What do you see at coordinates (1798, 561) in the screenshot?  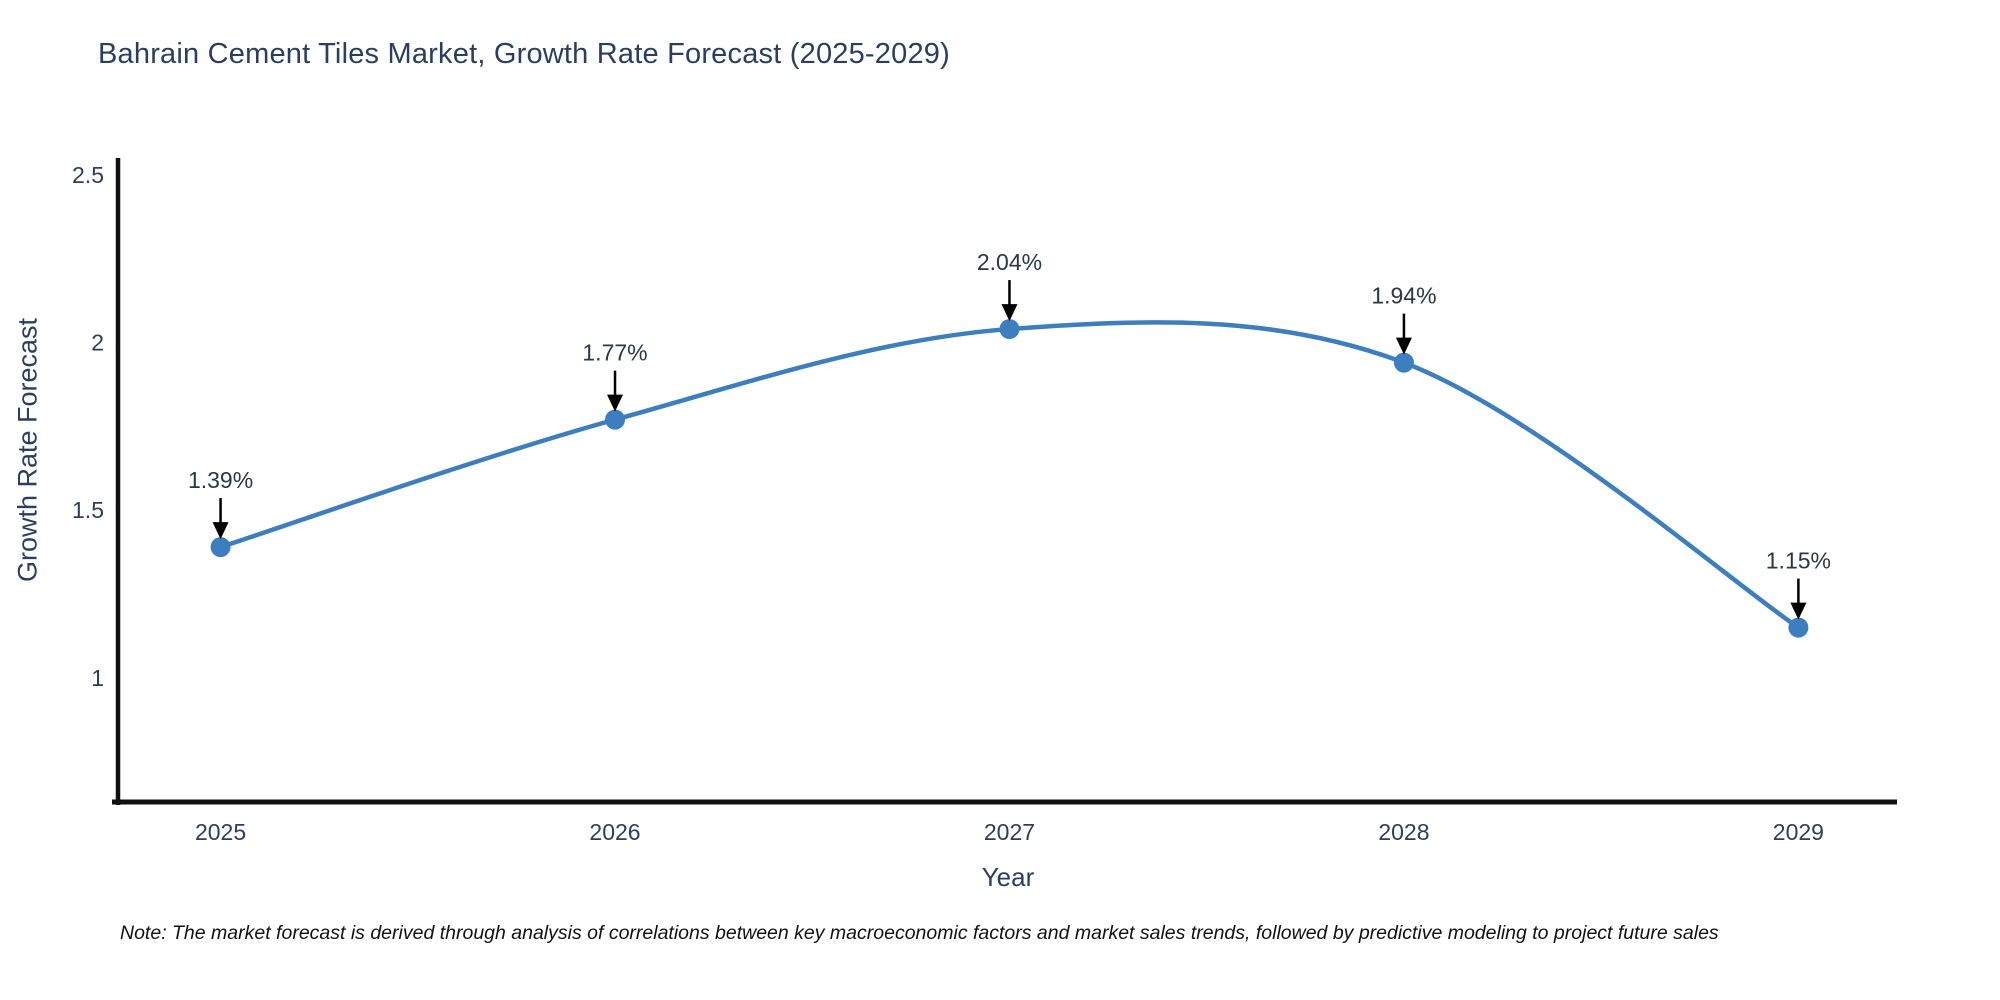 I see `data-point-label: 1.15%` at bounding box center [1798, 561].